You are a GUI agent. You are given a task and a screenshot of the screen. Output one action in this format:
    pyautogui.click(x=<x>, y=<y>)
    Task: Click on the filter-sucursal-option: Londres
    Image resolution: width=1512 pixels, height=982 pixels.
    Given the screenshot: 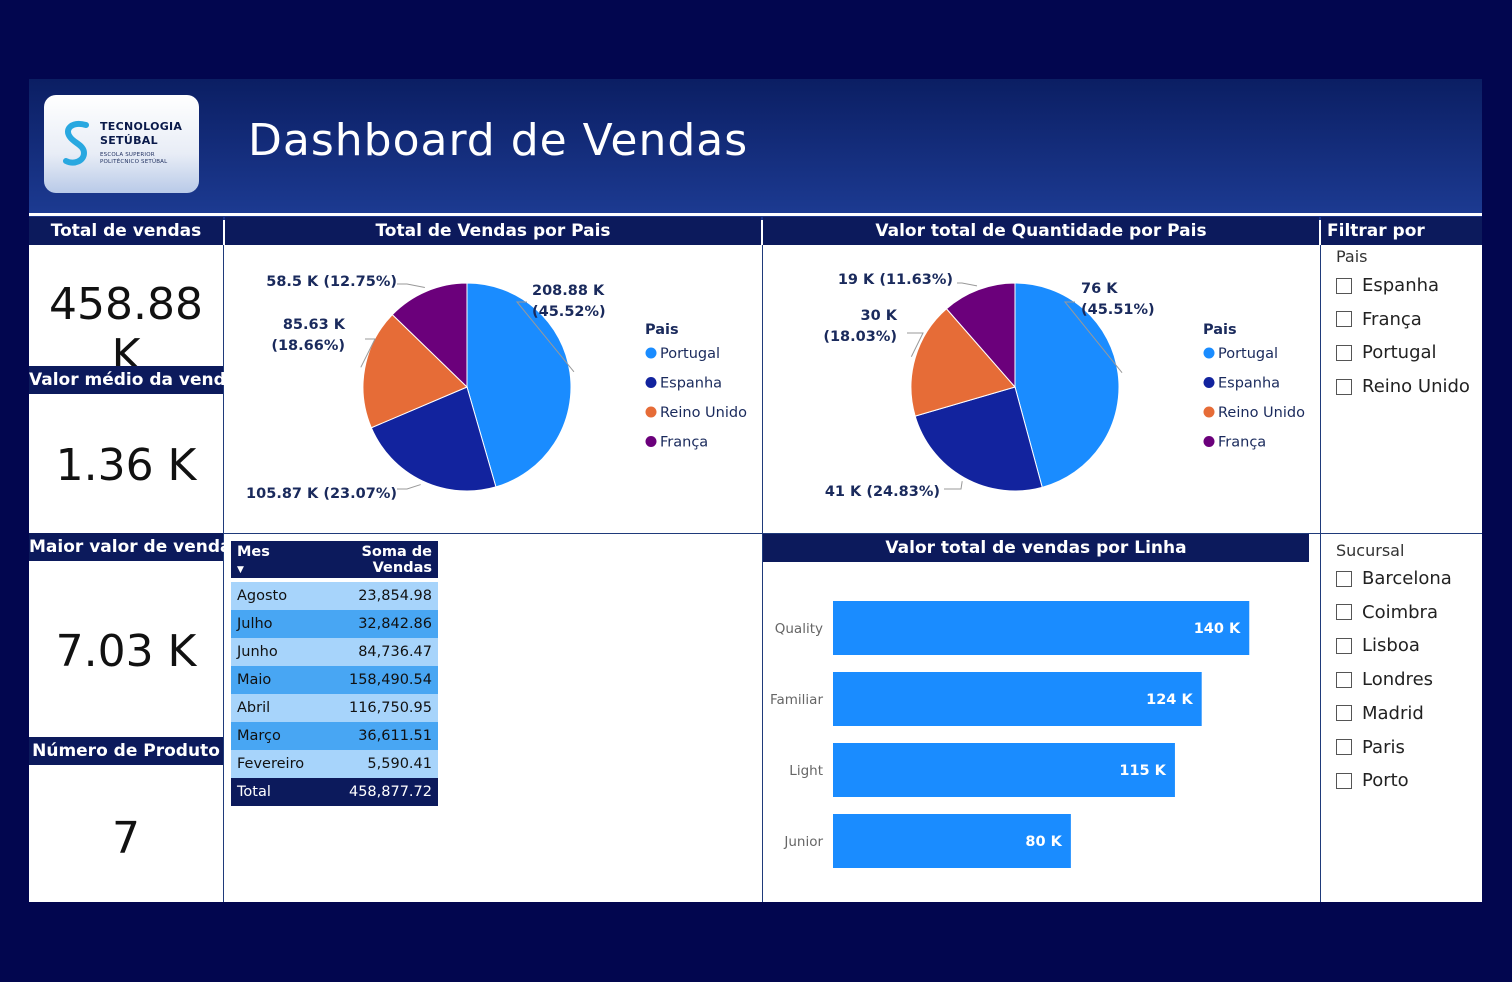 What is the action you would take?
    pyautogui.click(x=1384, y=679)
    